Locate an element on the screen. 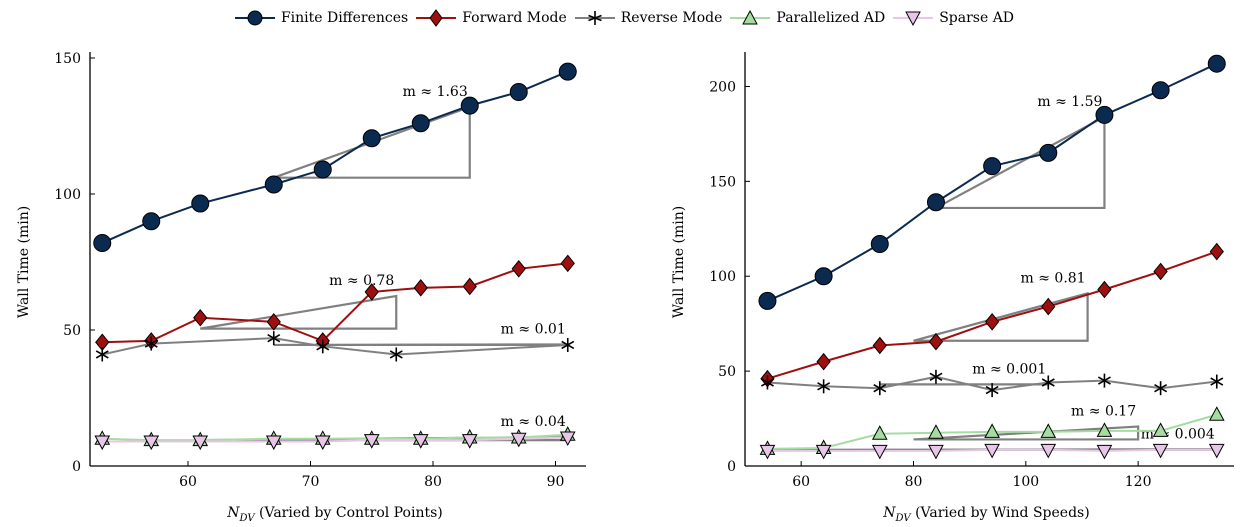 The image size is (1247, 527). series-line-reverse-mode is located at coordinates (335, 346).